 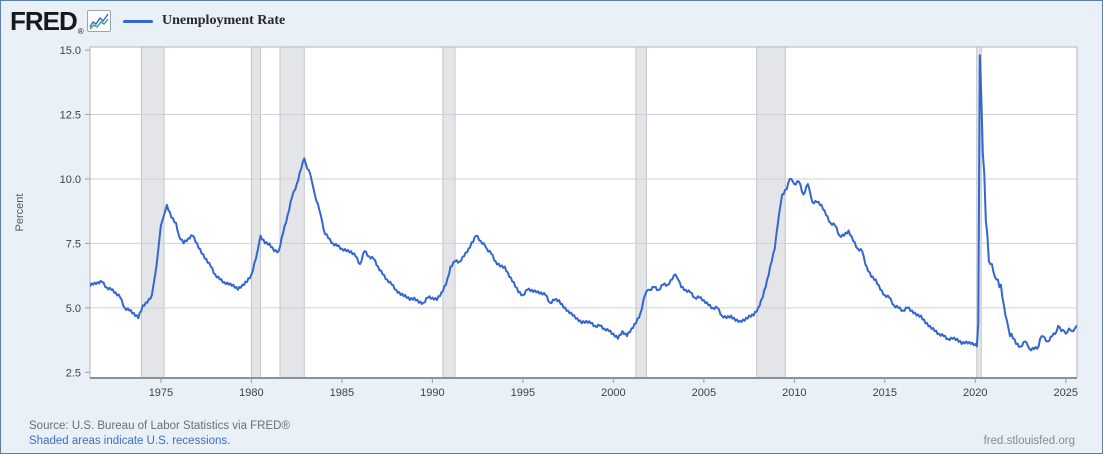 I want to click on y-tick-label: 5.0, so click(x=73, y=309).